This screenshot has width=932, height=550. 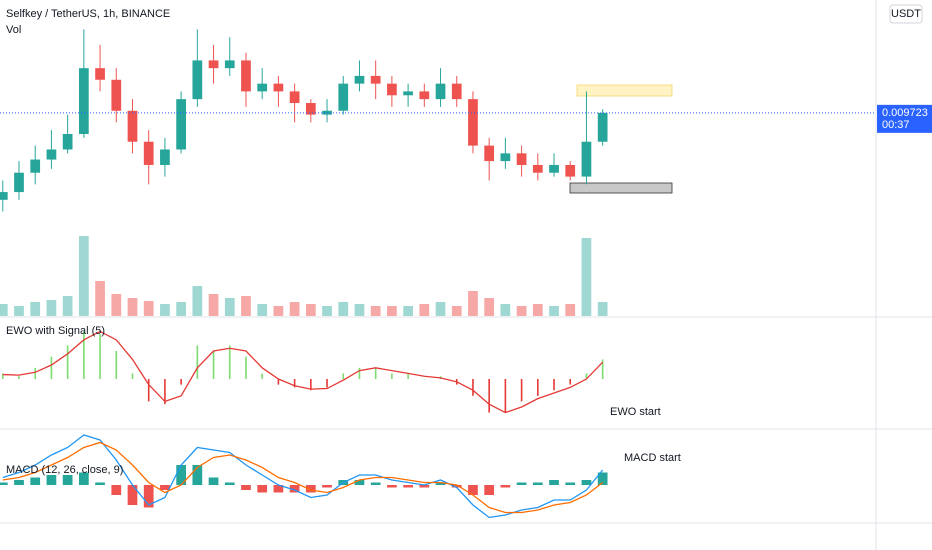 I want to click on ewo-title: EWO with Signal (5), so click(x=55, y=331).